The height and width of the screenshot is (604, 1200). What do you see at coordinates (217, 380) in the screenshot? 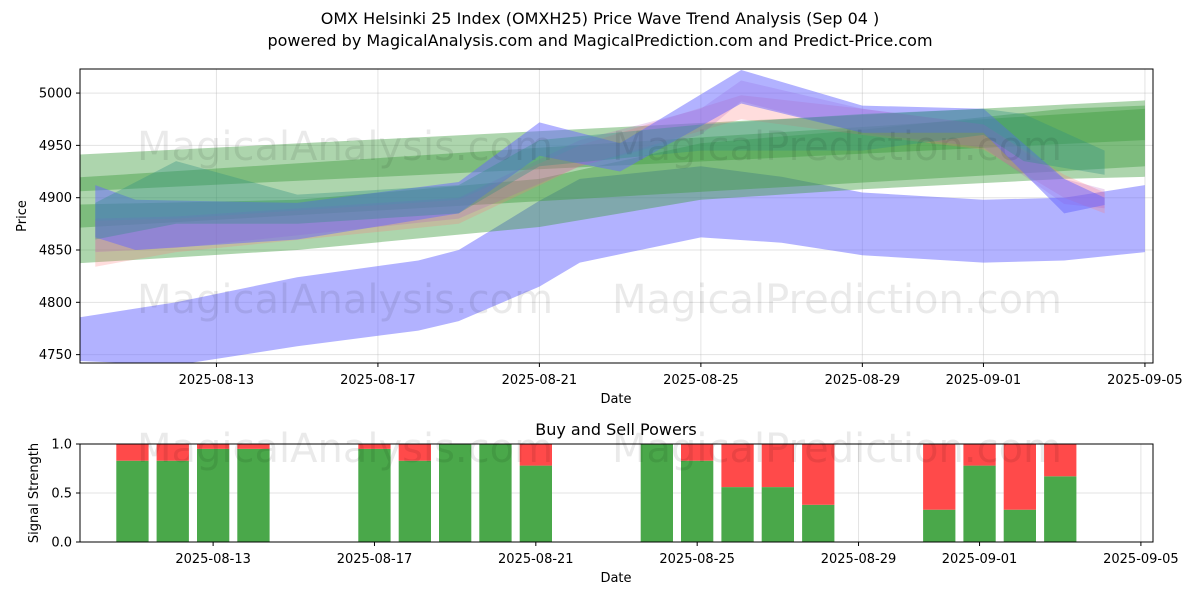
I see `price-x-tick-label: 2025-08-13` at bounding box center [217, 380].